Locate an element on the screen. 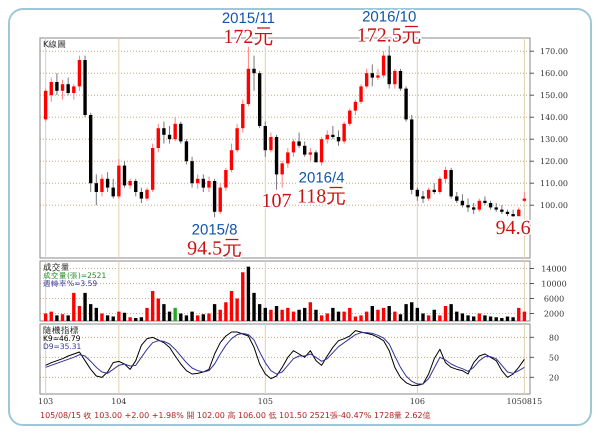 The image size is (600, 434). y-tick-label: 130.00 is located at coordinates (554, 139).